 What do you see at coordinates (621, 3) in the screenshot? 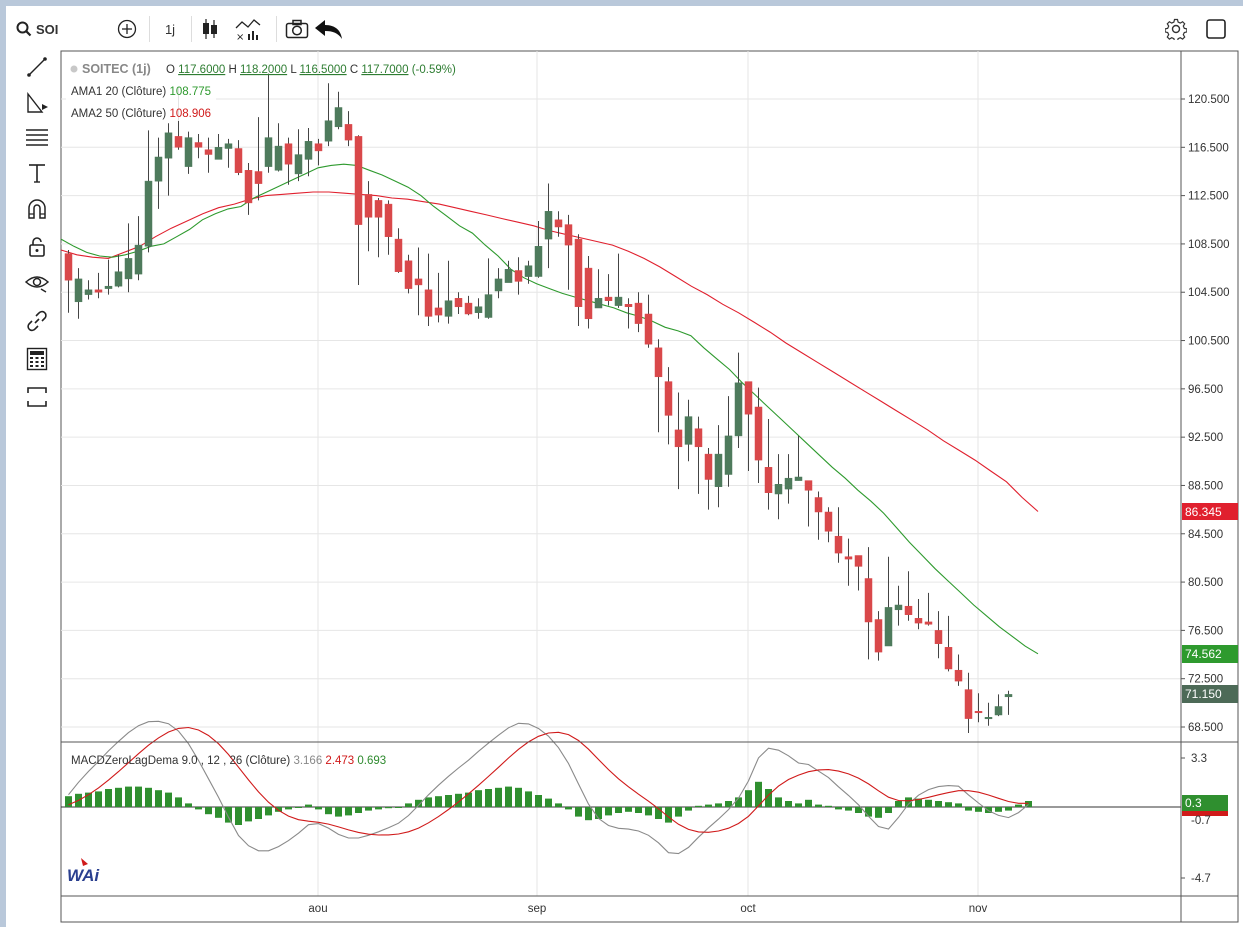
I see `top-border` at bounding box center [621, 3].